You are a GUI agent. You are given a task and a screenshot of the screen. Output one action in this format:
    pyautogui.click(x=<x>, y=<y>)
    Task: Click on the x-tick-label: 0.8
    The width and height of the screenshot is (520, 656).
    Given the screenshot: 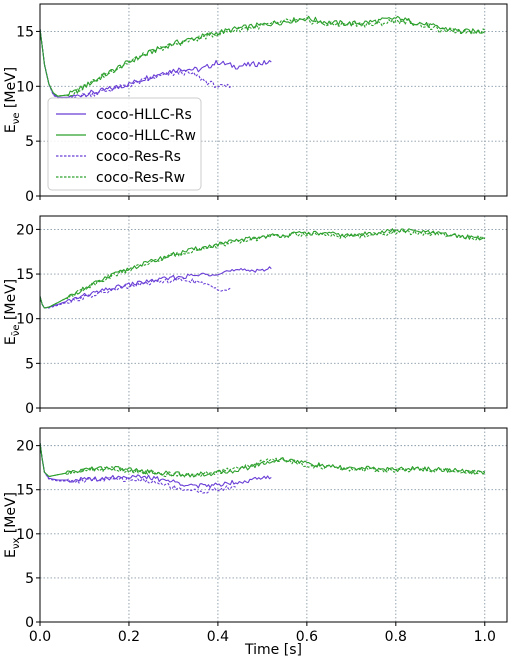 What is the action you would take?
    pyautogui.click(x=396, y=637)
    